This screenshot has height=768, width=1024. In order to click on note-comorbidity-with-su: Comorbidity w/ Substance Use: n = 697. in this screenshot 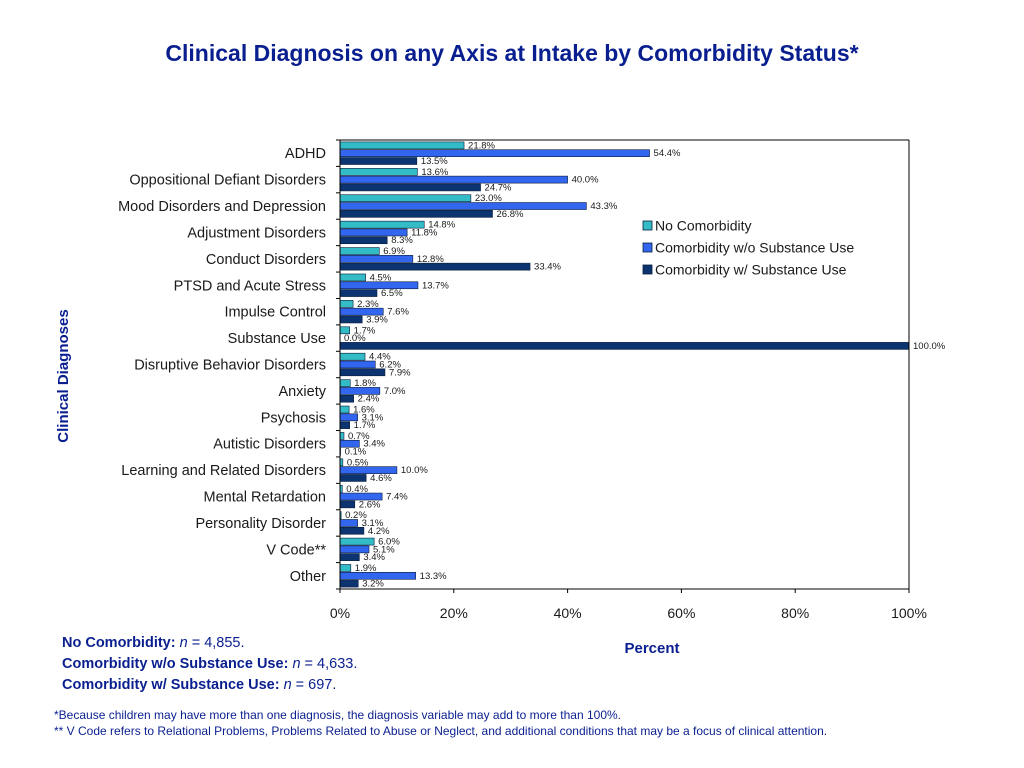, I will do `click(199, 685)`.